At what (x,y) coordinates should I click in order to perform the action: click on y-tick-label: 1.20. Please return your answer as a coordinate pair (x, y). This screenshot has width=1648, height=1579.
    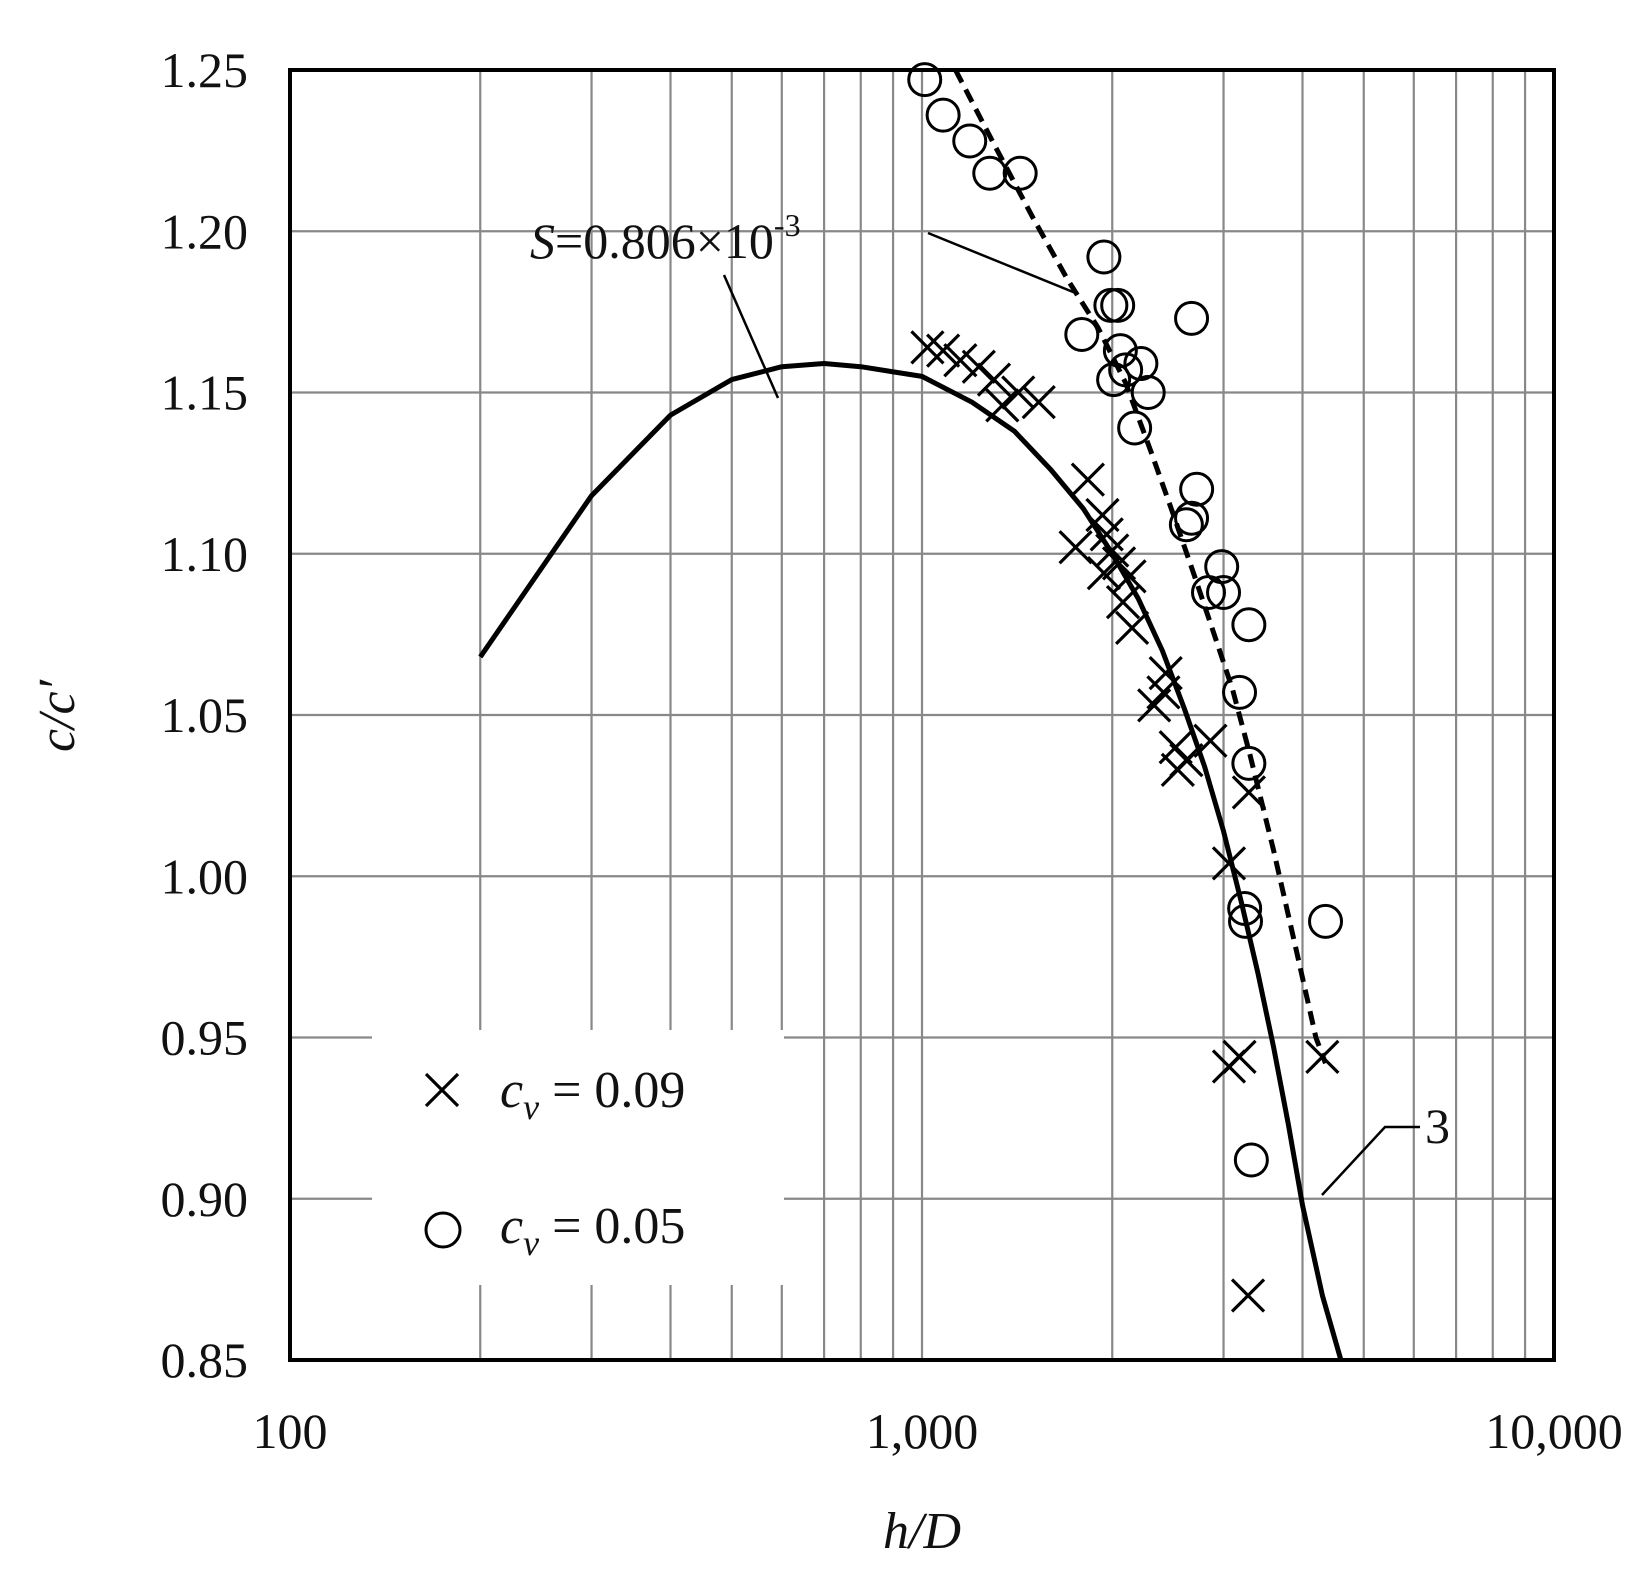
    Looking at the image, I should click on (205, 231).